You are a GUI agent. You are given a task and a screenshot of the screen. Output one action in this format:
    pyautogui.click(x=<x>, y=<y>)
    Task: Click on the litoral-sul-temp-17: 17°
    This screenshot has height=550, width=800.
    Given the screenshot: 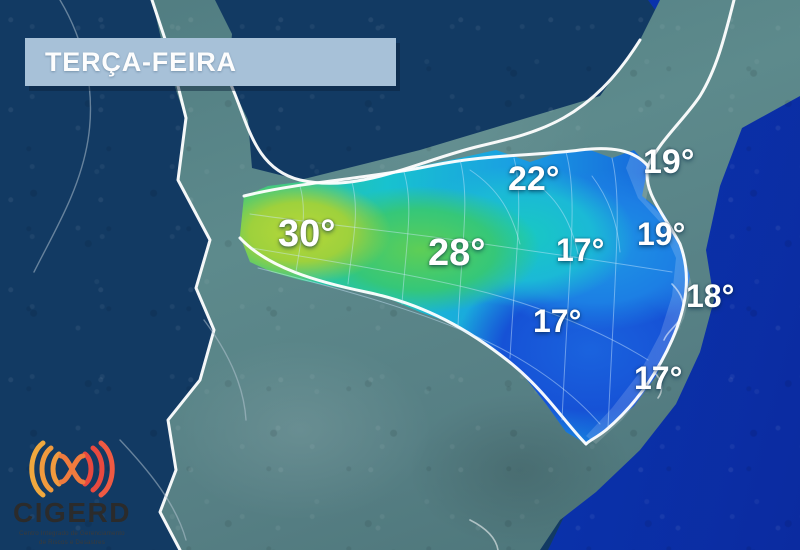 What is the action you would take?
    pyautogui.click(x=658, y=378)
    